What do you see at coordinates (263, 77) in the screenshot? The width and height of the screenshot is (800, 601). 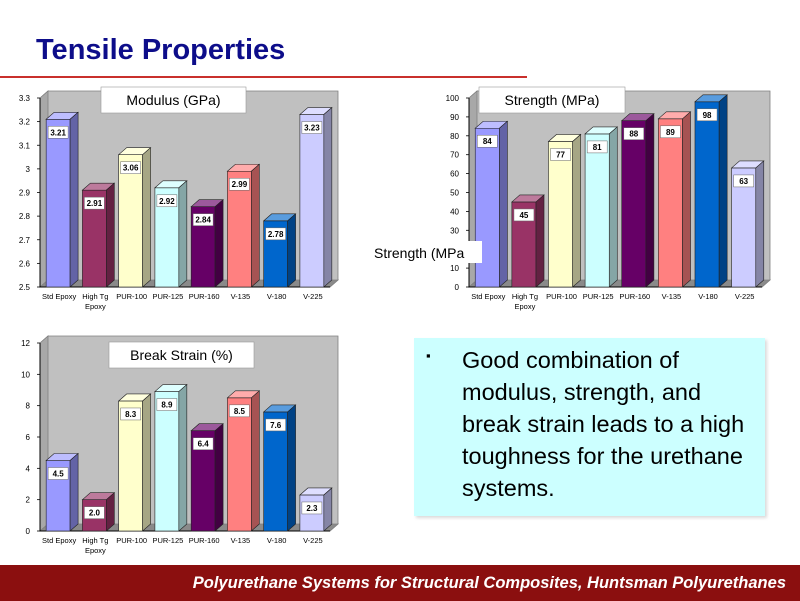 I see `title-underline` at bounding box center [263, 77].